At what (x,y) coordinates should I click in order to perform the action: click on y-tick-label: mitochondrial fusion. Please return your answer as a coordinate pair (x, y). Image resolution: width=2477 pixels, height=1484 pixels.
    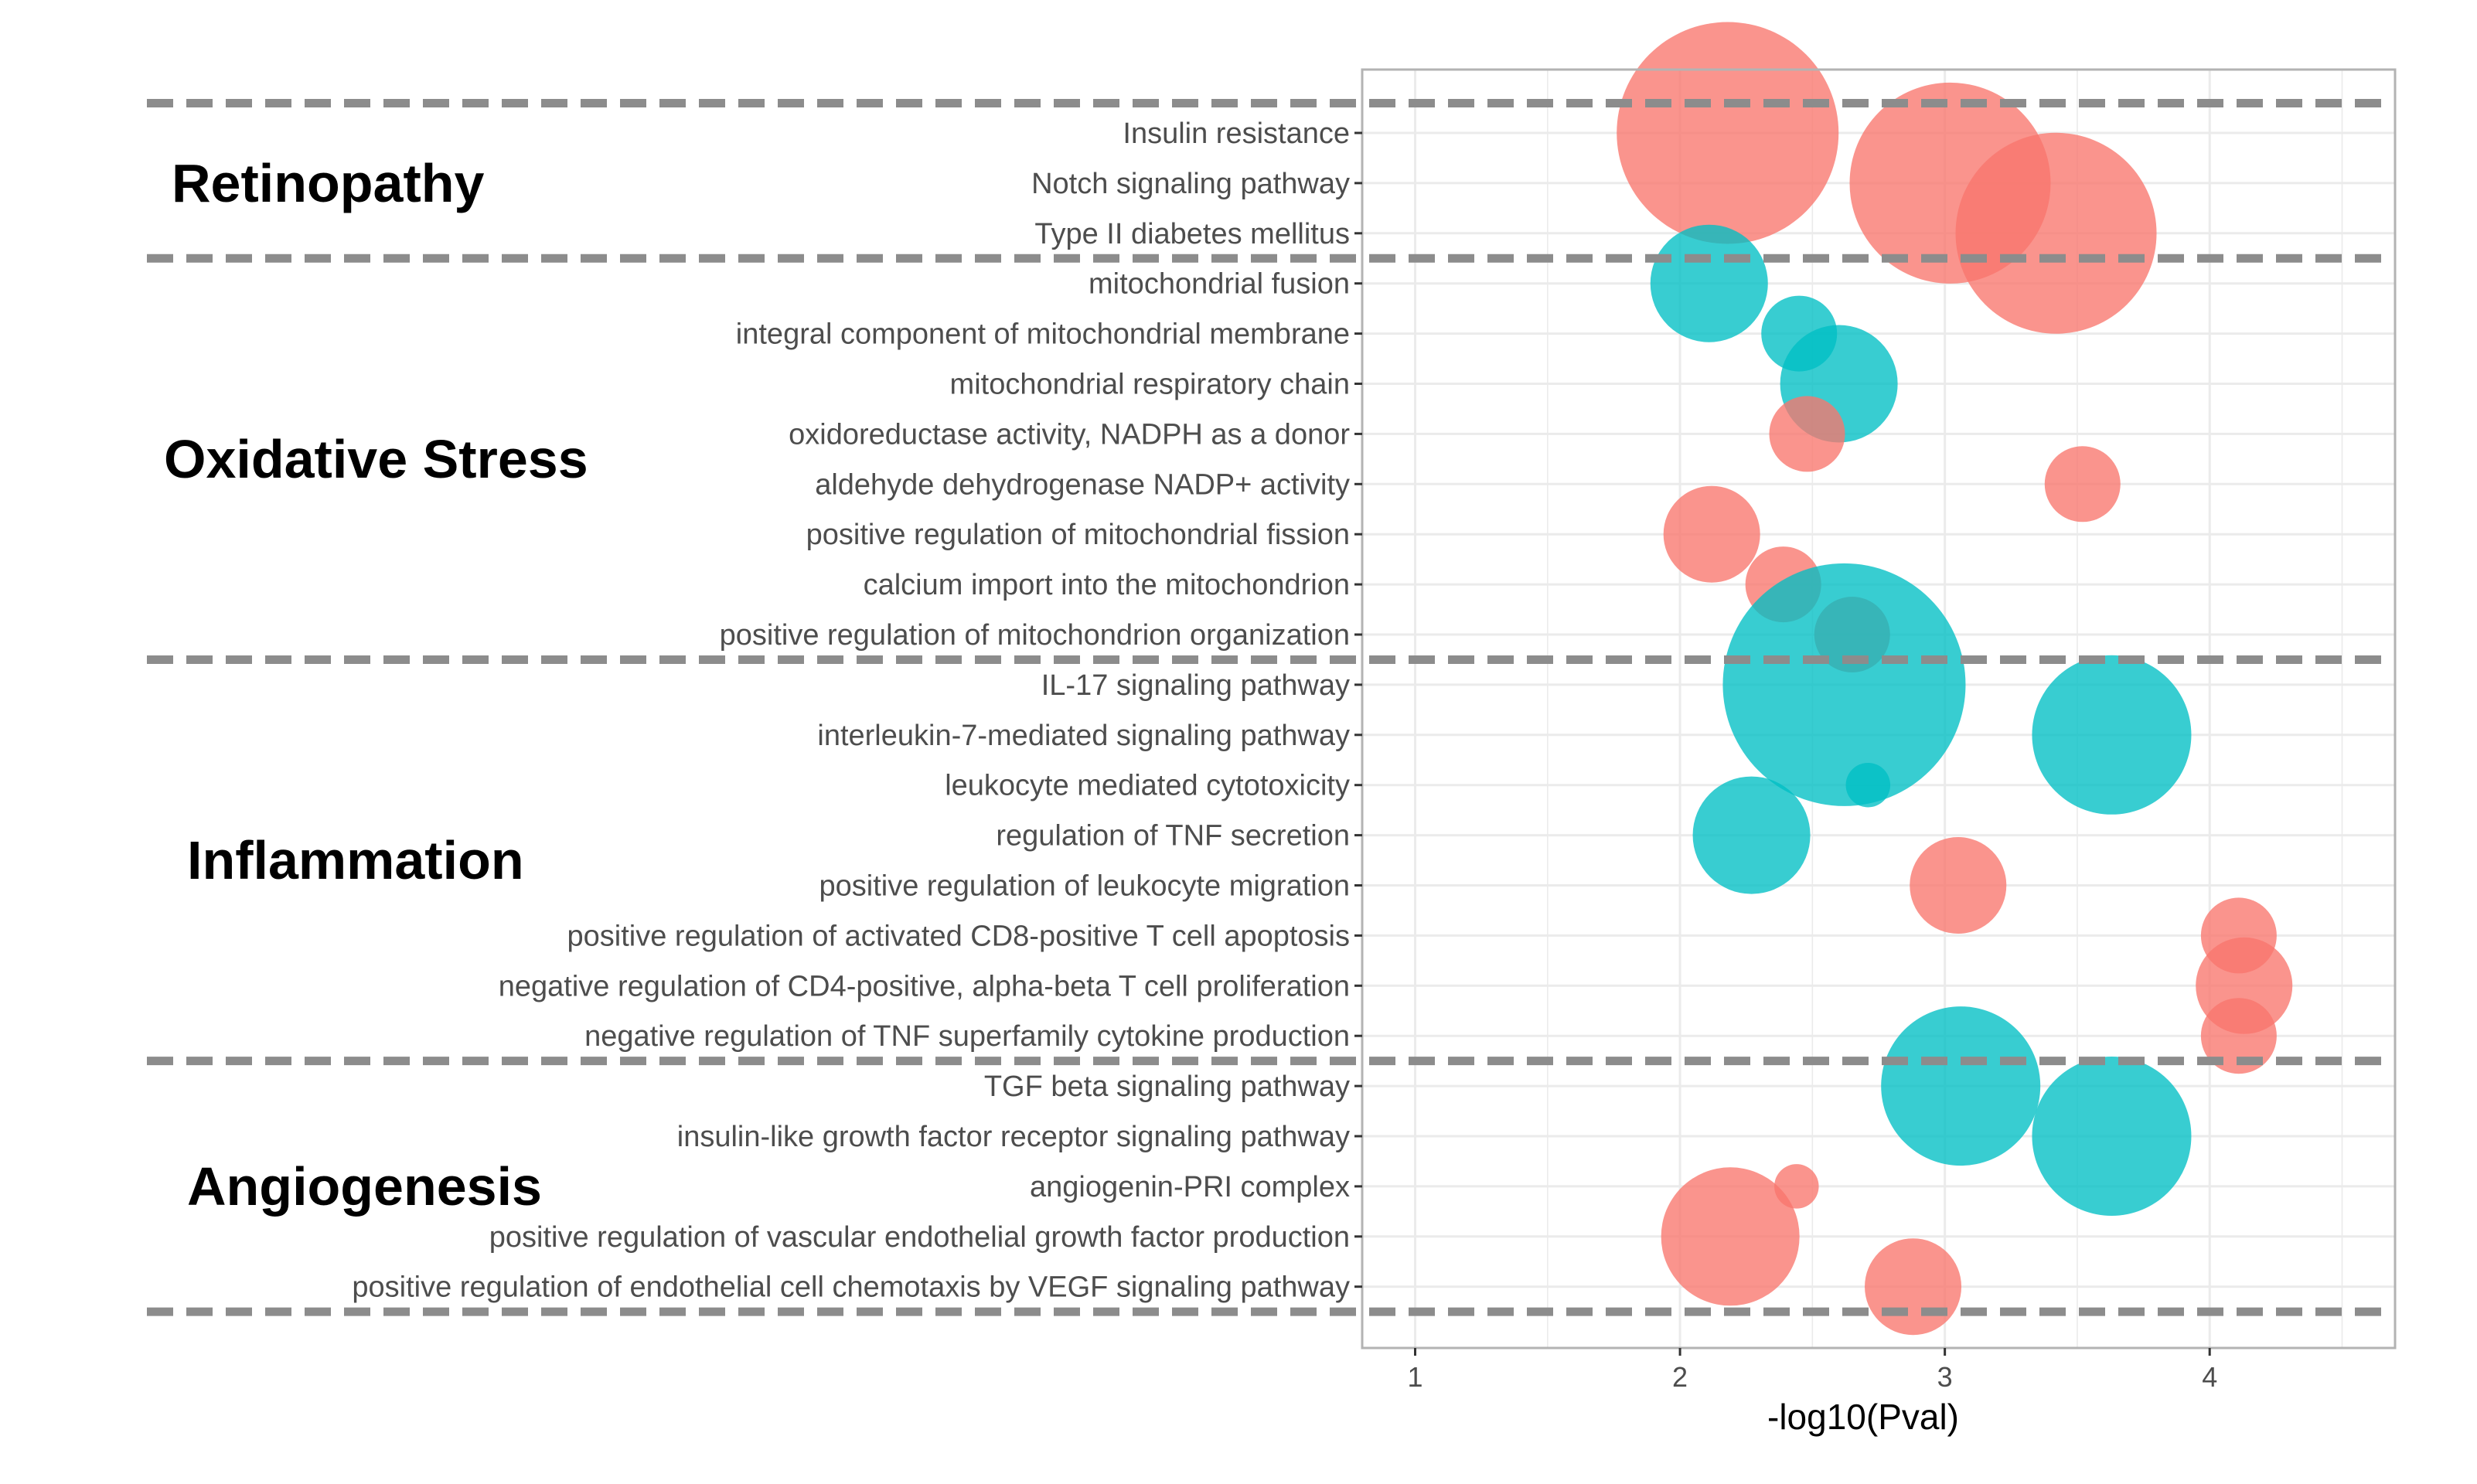
    Looking at the image, I should click on (1219, 284).